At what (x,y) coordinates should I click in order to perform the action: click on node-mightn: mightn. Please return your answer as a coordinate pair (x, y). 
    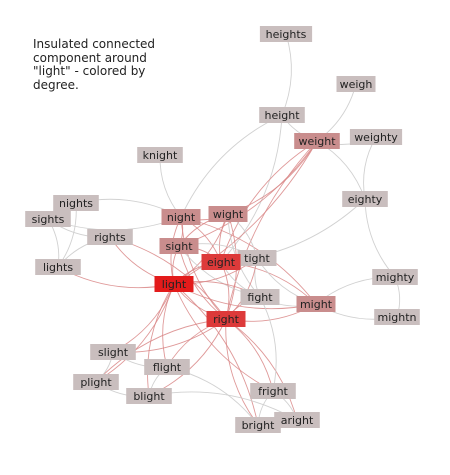
    Looking at the image, I should click on (397, 317).